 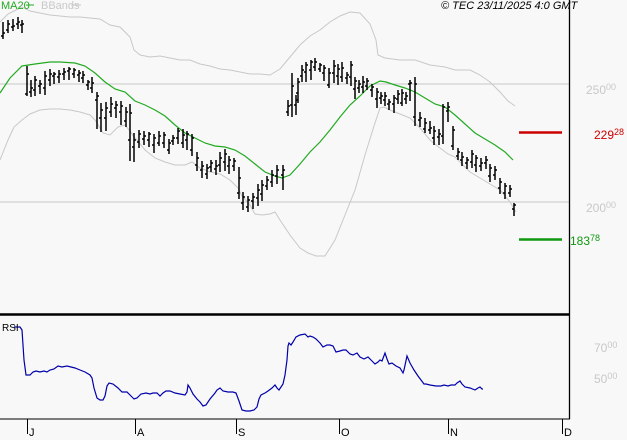 What do you see at coordinates (609, 134) in the screenshot?
I see `resistance-level-label: 22928` at bounding box center [609, 134].